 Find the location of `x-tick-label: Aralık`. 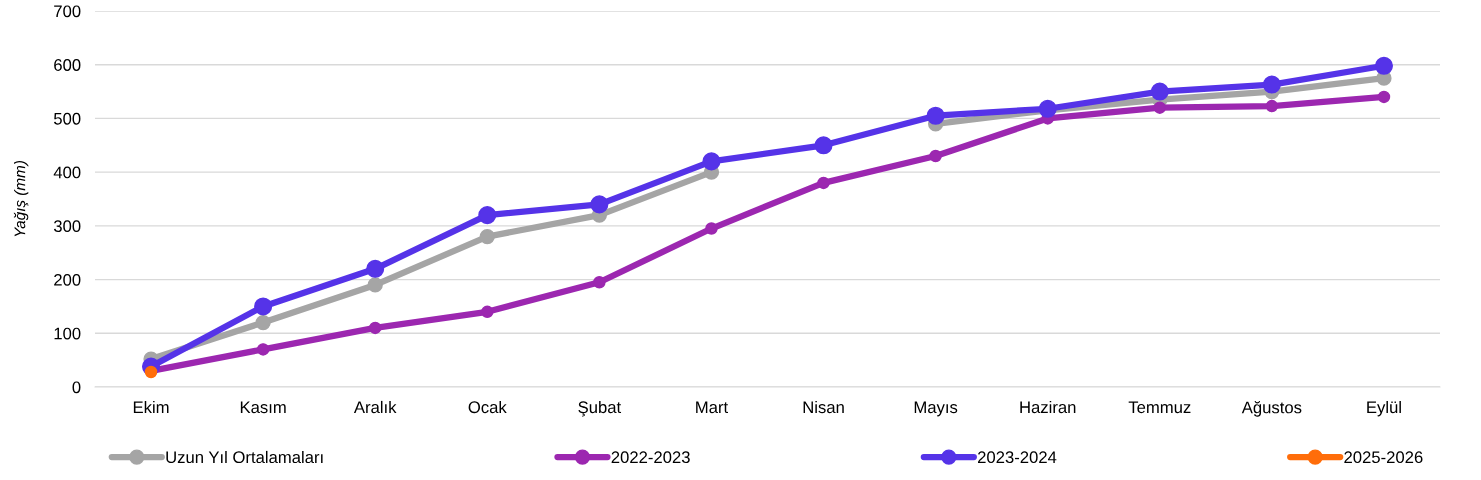

x-tick-label: Aralık is located at coordinates (375, 407).